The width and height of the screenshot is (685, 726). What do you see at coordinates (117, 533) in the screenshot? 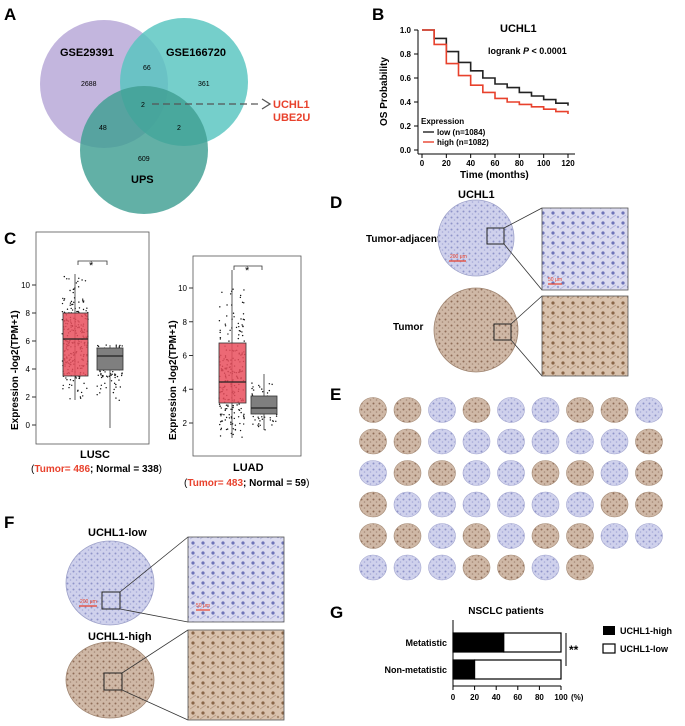
I see `ihc-f-row1: UCHL1-low` at bounding box center [117, 533].